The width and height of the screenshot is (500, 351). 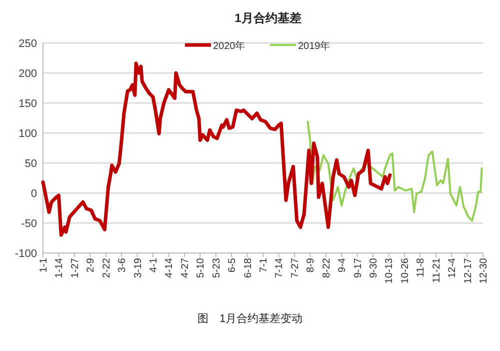 What do you see at coordinates (248, 268) in the screenshot?
I see `x-tick-label: 6-18` at bounding box center [248, 268].